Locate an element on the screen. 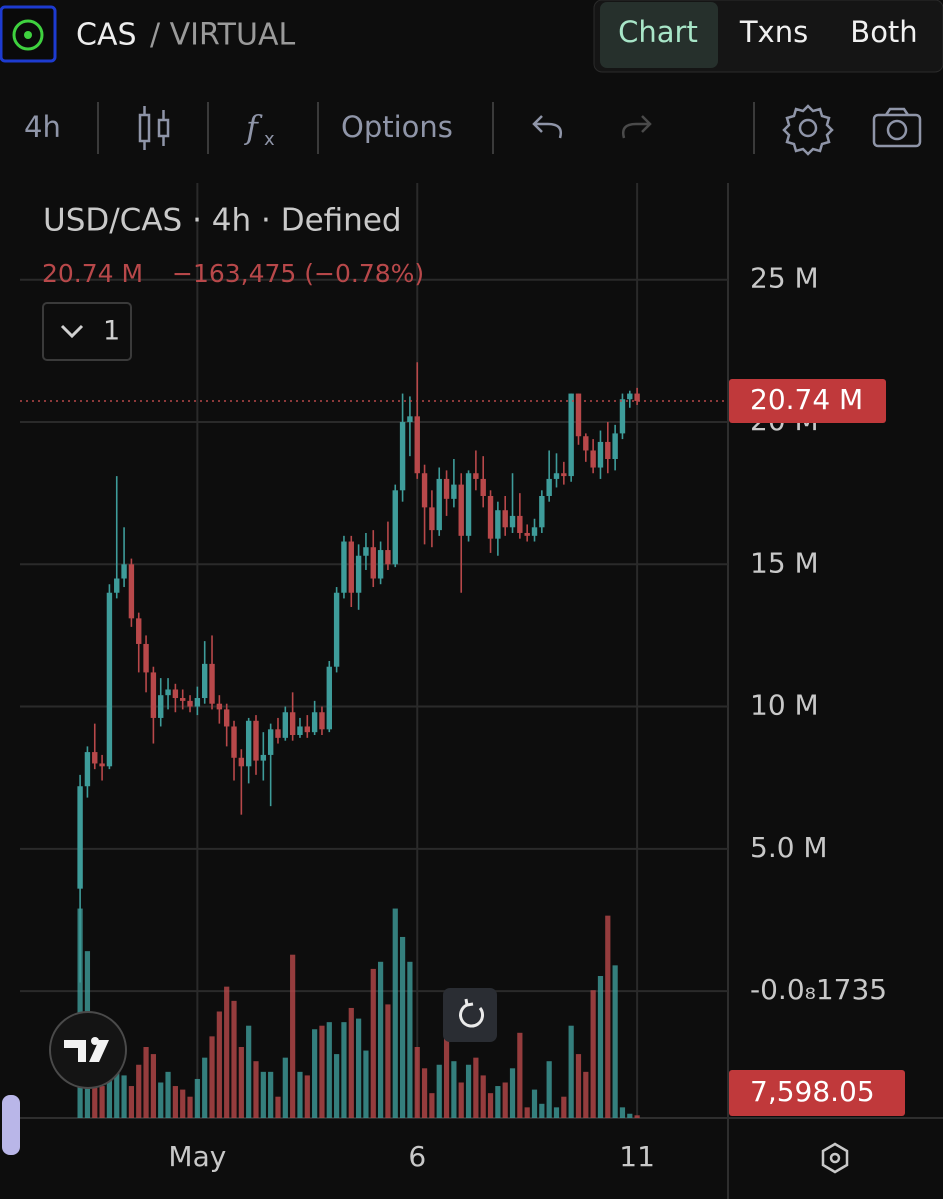 The image size is (943, 1199). pair-quote: / VIRTUAL is located at coordinates (222, 35).